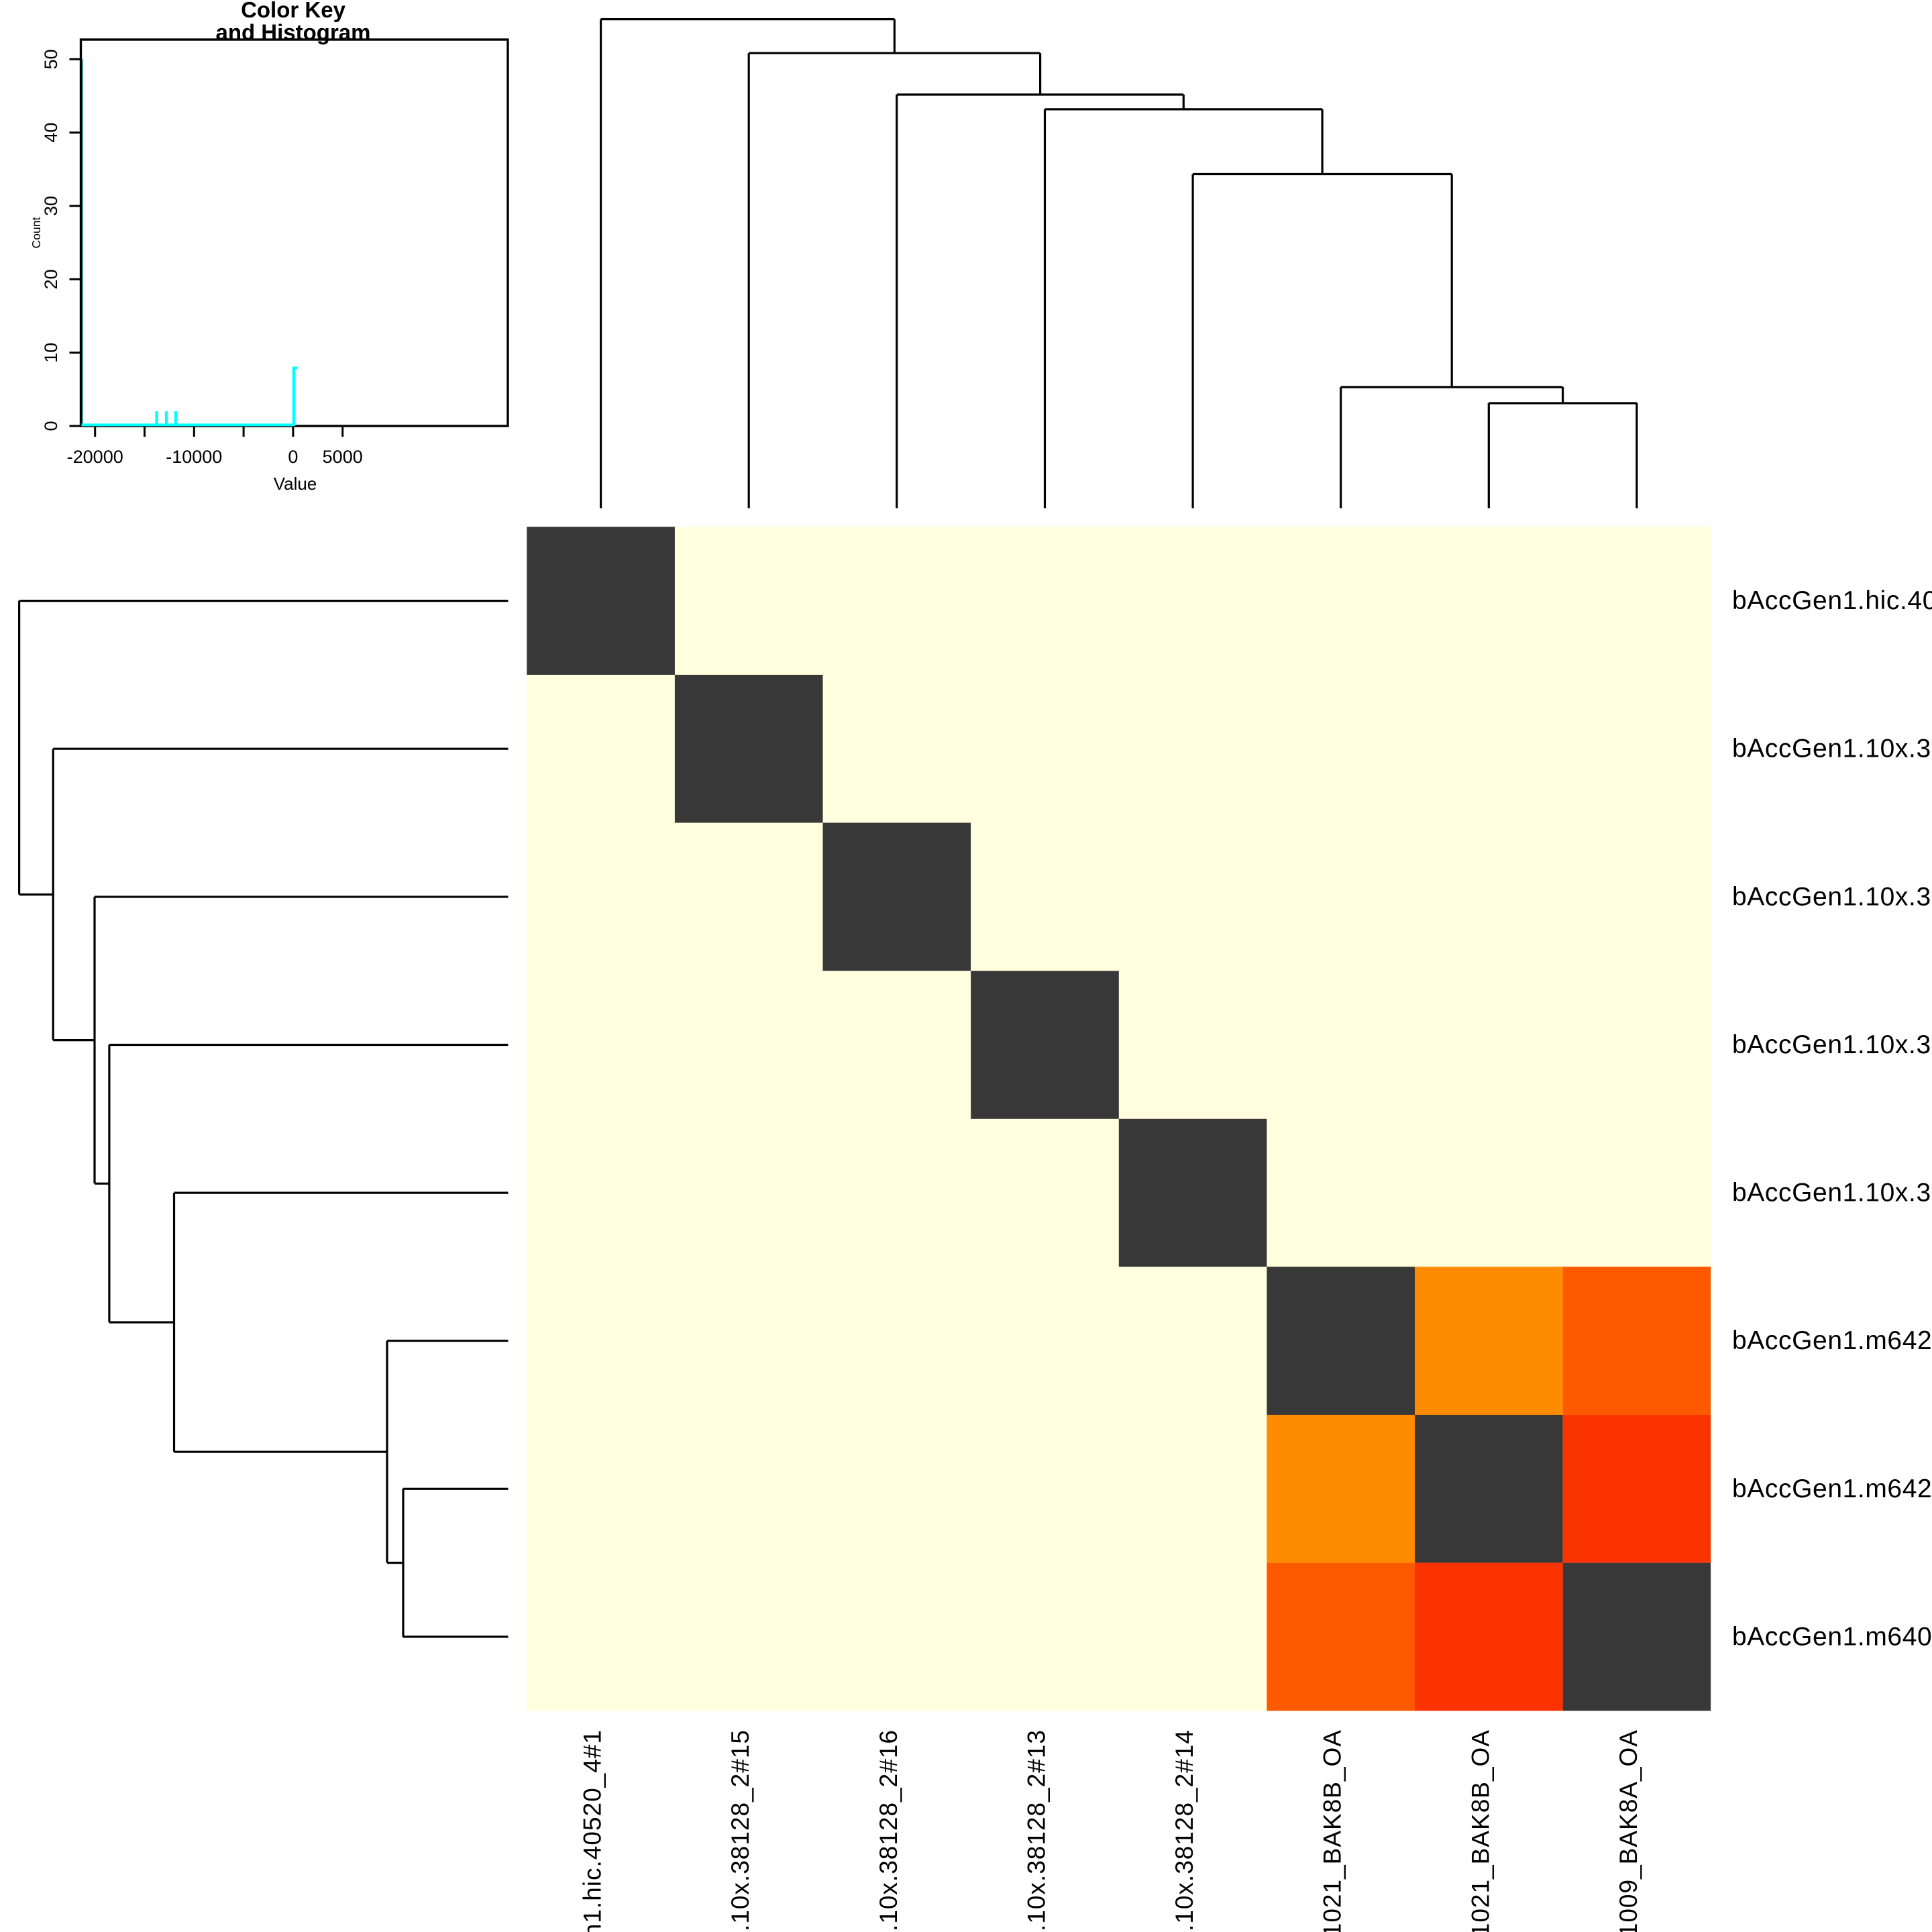 Image resolution: width=1932 pixels, height=1932 pixels. Describe the element at coordinates (292, 32) in the screenshot. I see `svg-text: and Histogram` at that location.